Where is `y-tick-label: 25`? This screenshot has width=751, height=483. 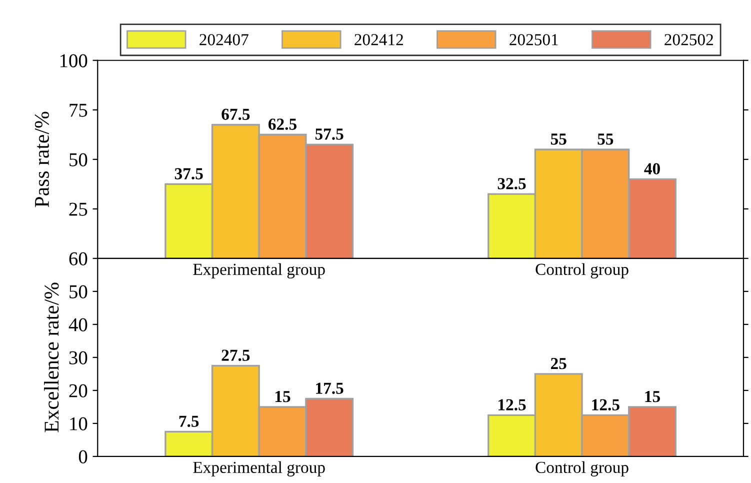 y-tick-label: 25 is located at coordinates (78, 209).